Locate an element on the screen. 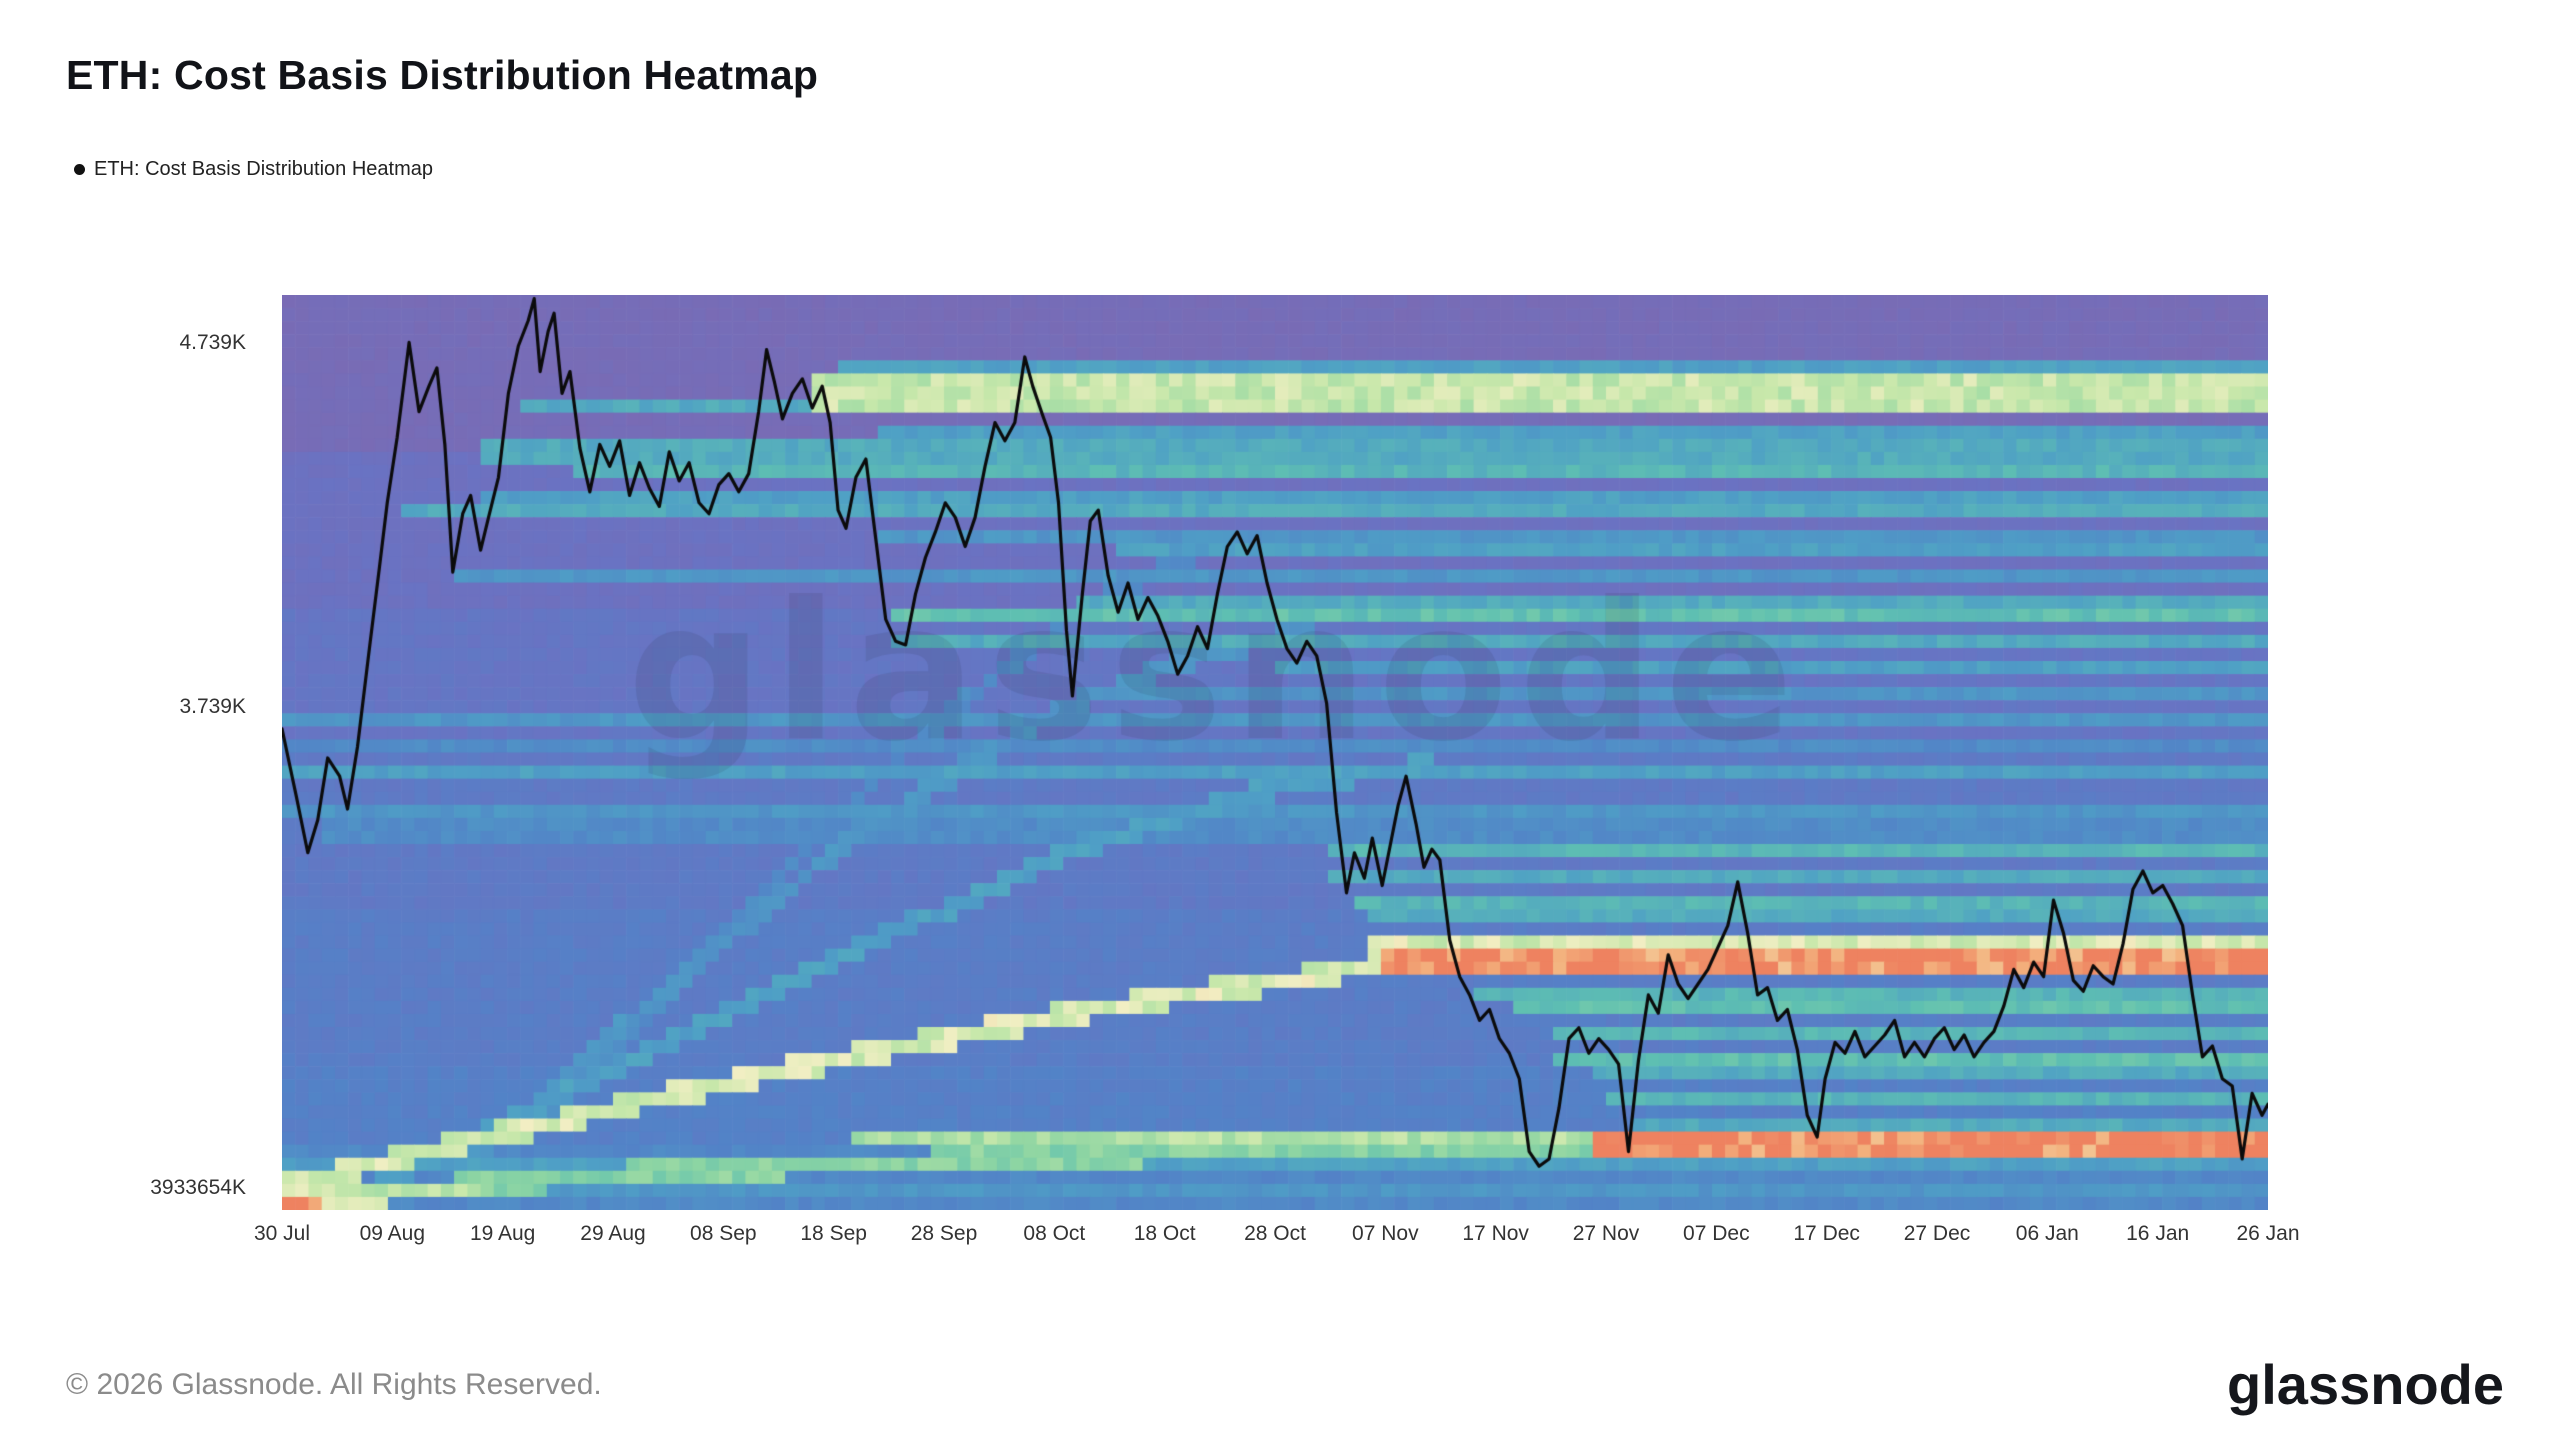  legend-item: ETH: Cost Basis Distribution Heatmap is located at coordinates (253, 169).